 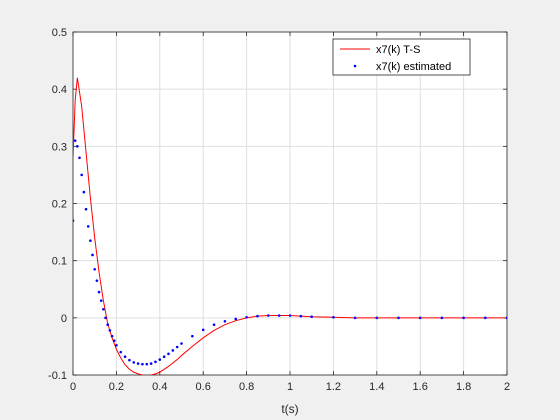 I want to click on x-tick-label: 1.4, so click(x=376, y=387).